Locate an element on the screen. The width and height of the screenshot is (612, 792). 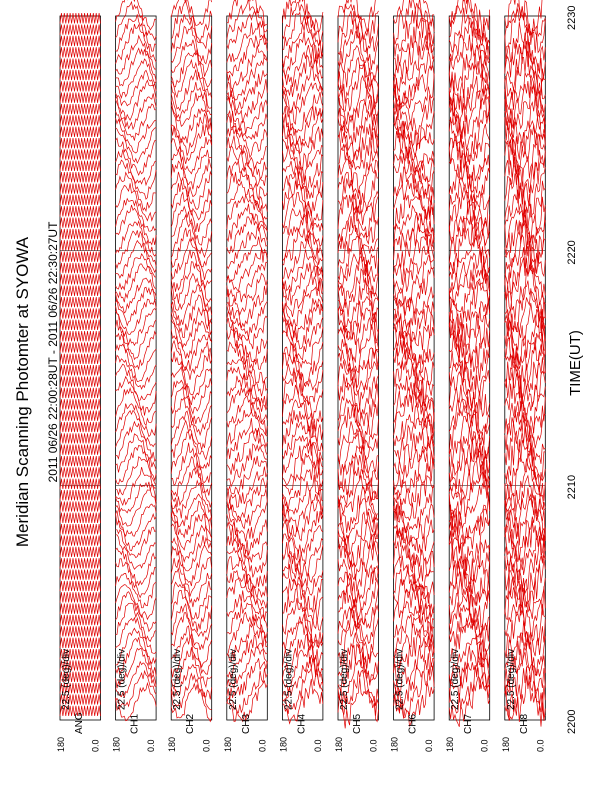
panel-ch7: 22.5 (deg)/div 180 0.0 CH7 is located at coordinates (468, 376).